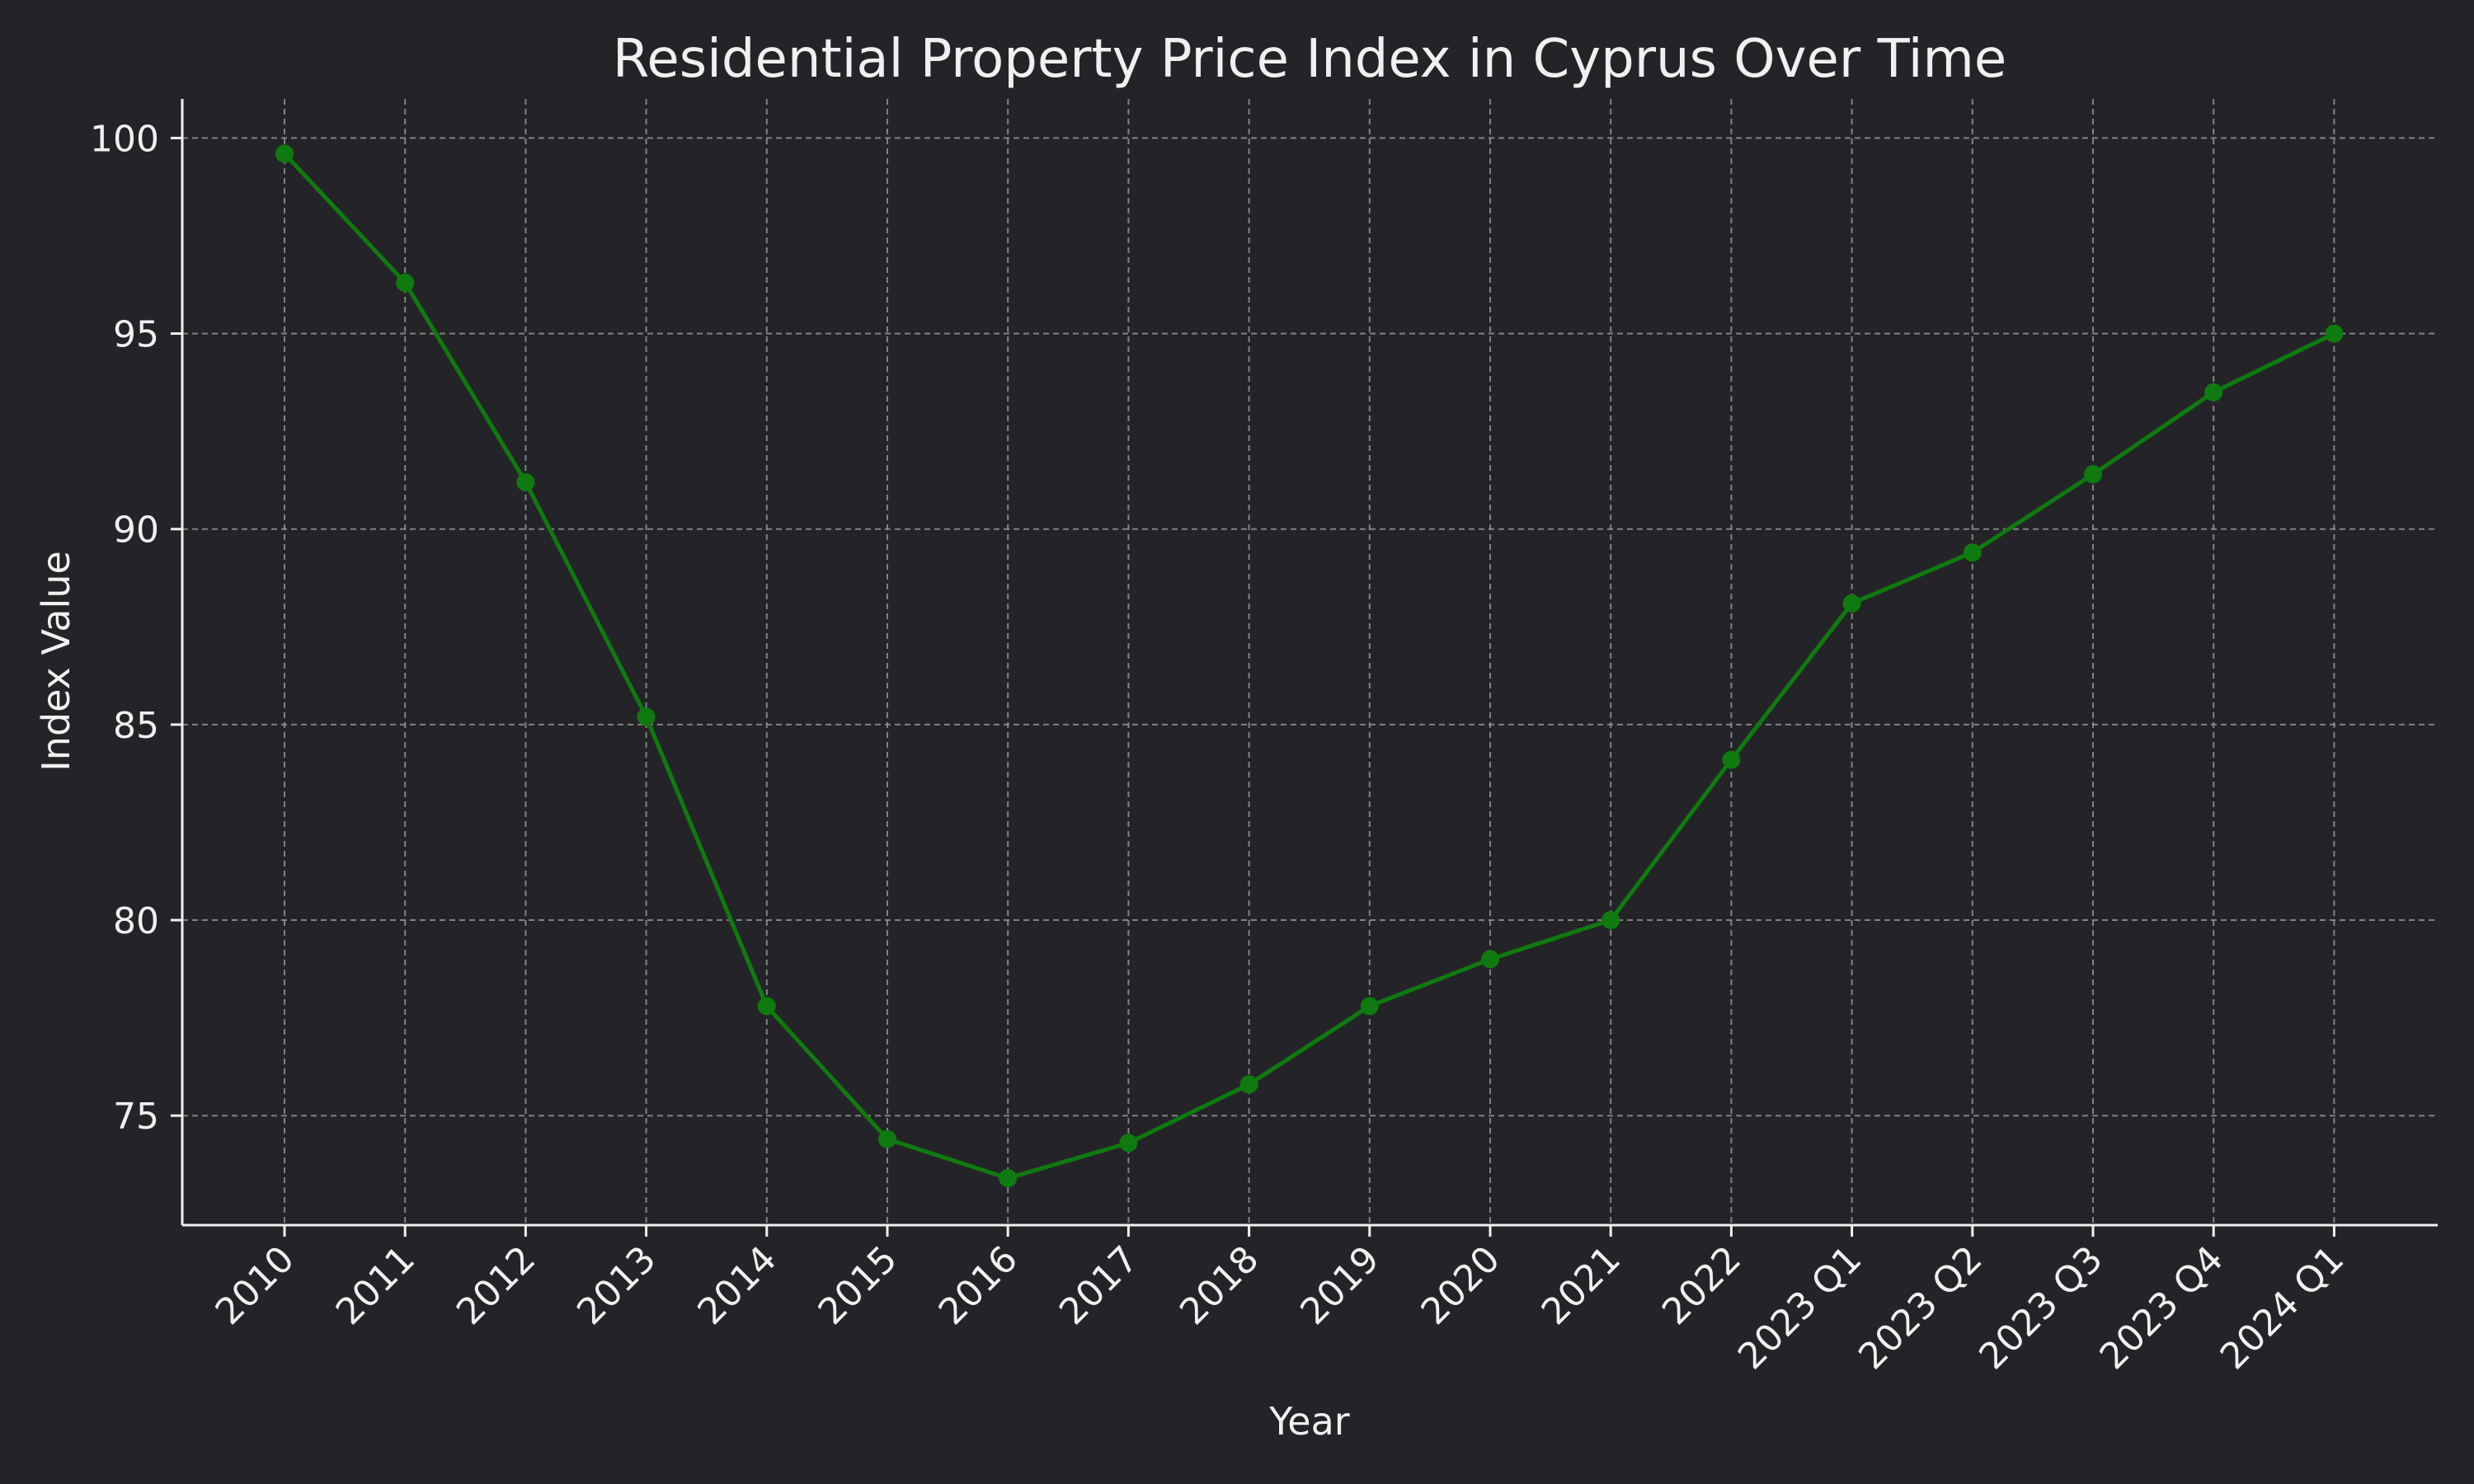 This screenshot has width=2474, height=1484. Describe the element at coordinates (1339, 1285) in the screenshot. I see `x-tick-label: 2019` at that location.